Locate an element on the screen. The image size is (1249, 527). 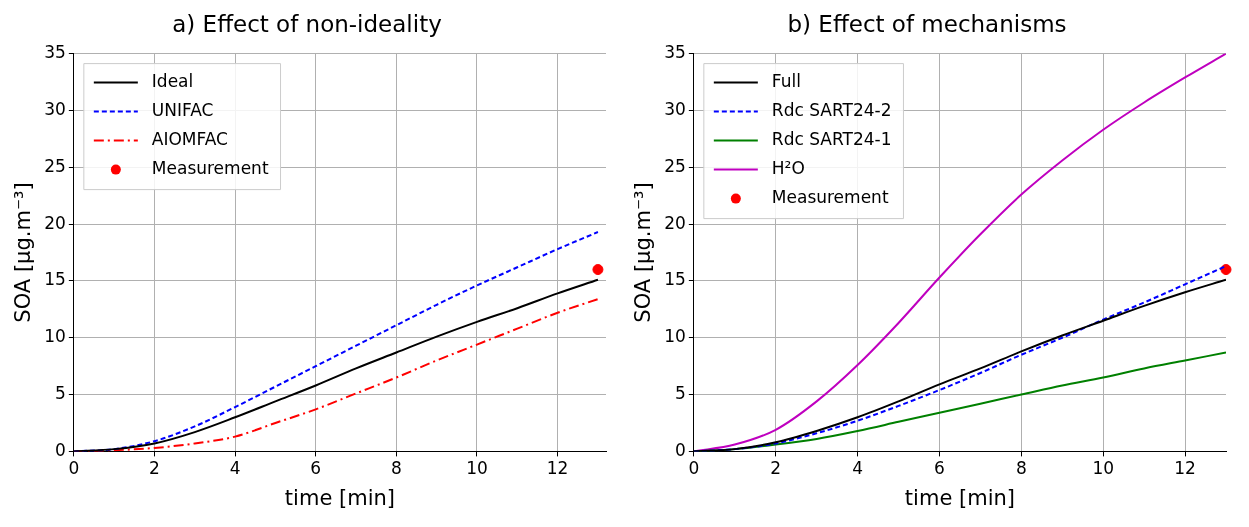
legend-label: Rdc SART24-1 is located at coordinates (831, 139).